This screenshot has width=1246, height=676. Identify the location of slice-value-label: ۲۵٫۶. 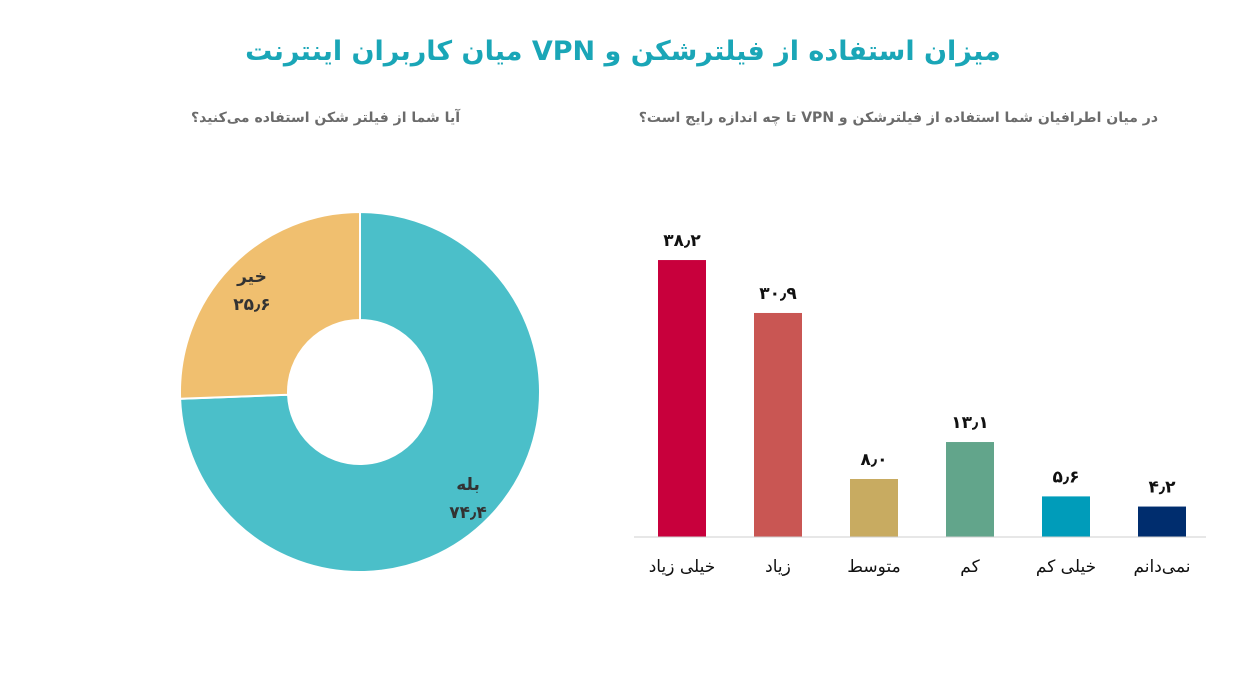
(251, 305).